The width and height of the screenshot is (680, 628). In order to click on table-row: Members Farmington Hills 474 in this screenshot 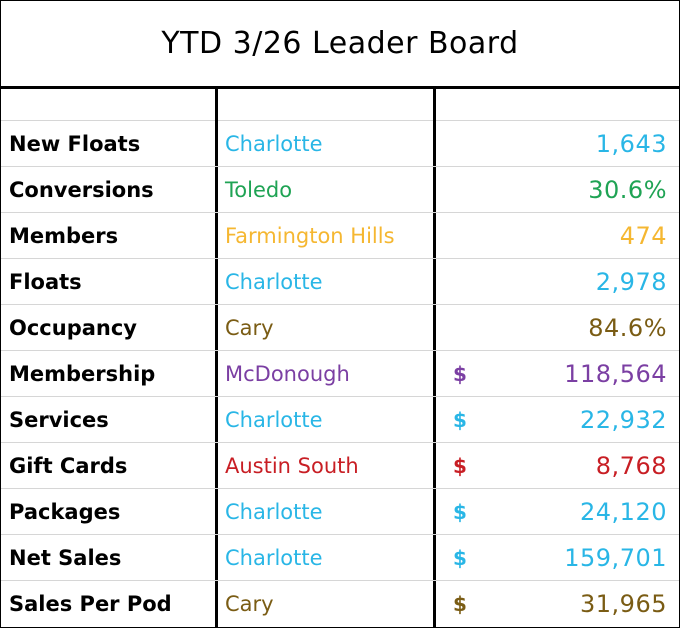, I will do `click(340, 236)`.